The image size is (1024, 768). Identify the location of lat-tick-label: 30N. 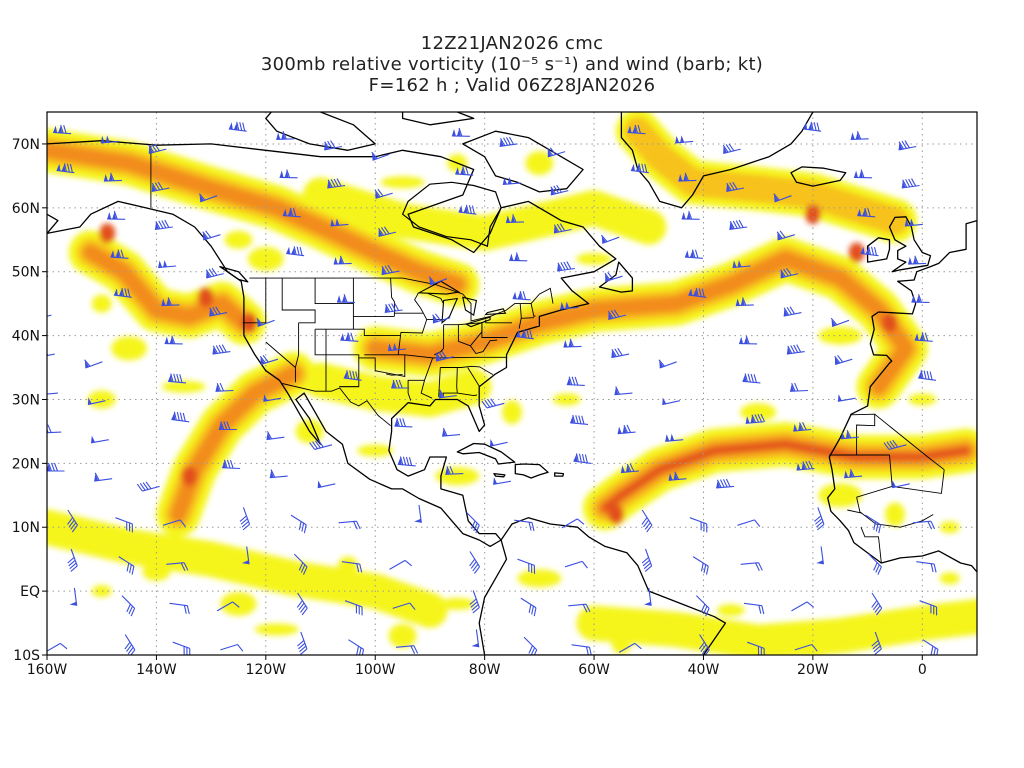
(26, 400).